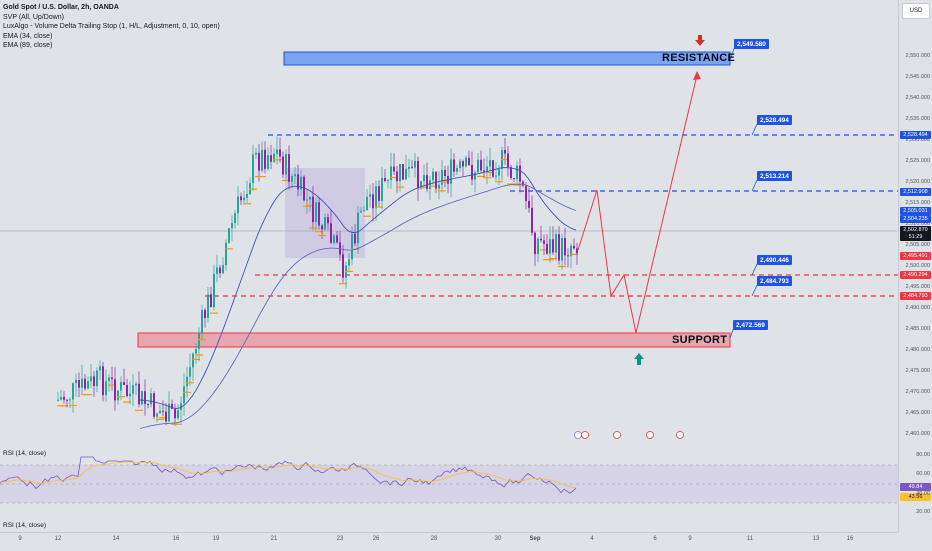 This screenshot has height=551, width=932. I want to click on rsi-pane: RSI (14, close), so click(449, 480).